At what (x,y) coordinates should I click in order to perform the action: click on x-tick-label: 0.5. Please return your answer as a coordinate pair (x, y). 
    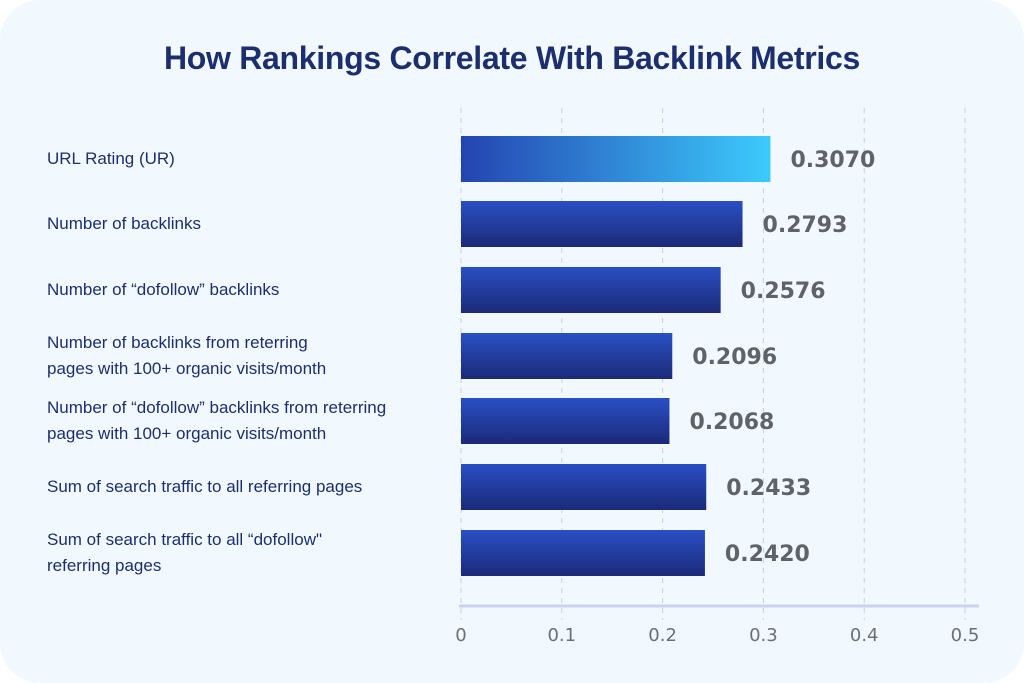
    Looking at the image, I should click on (965, 635).